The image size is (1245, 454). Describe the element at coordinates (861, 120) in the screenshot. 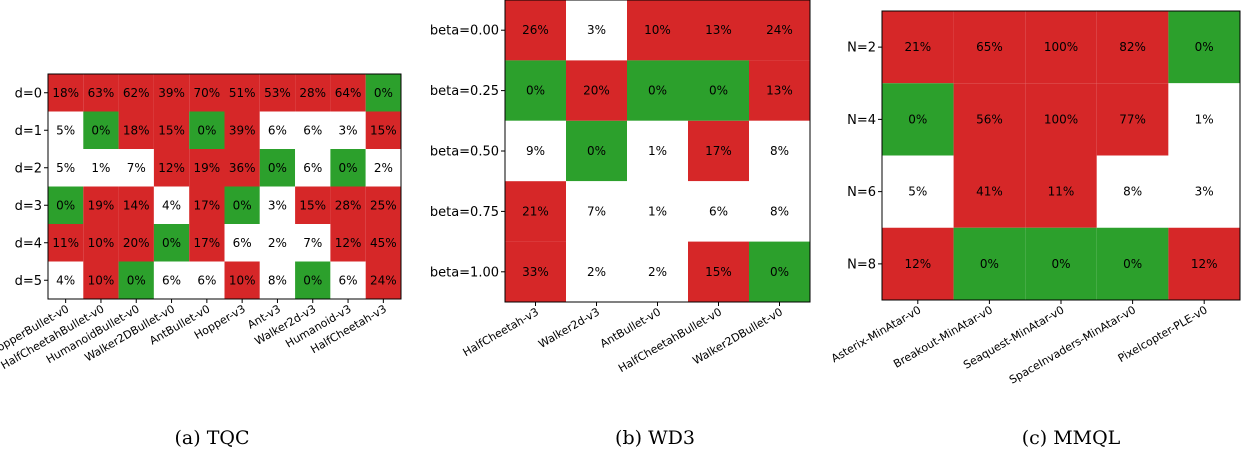

I see `y-tick-label: N=4` at that location.